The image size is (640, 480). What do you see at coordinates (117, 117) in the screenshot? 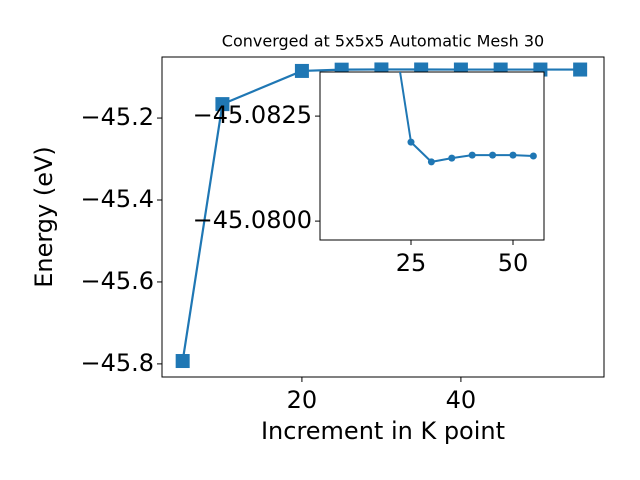
I see `y-tick-label: −45.2` at bounding box center [117, 117].